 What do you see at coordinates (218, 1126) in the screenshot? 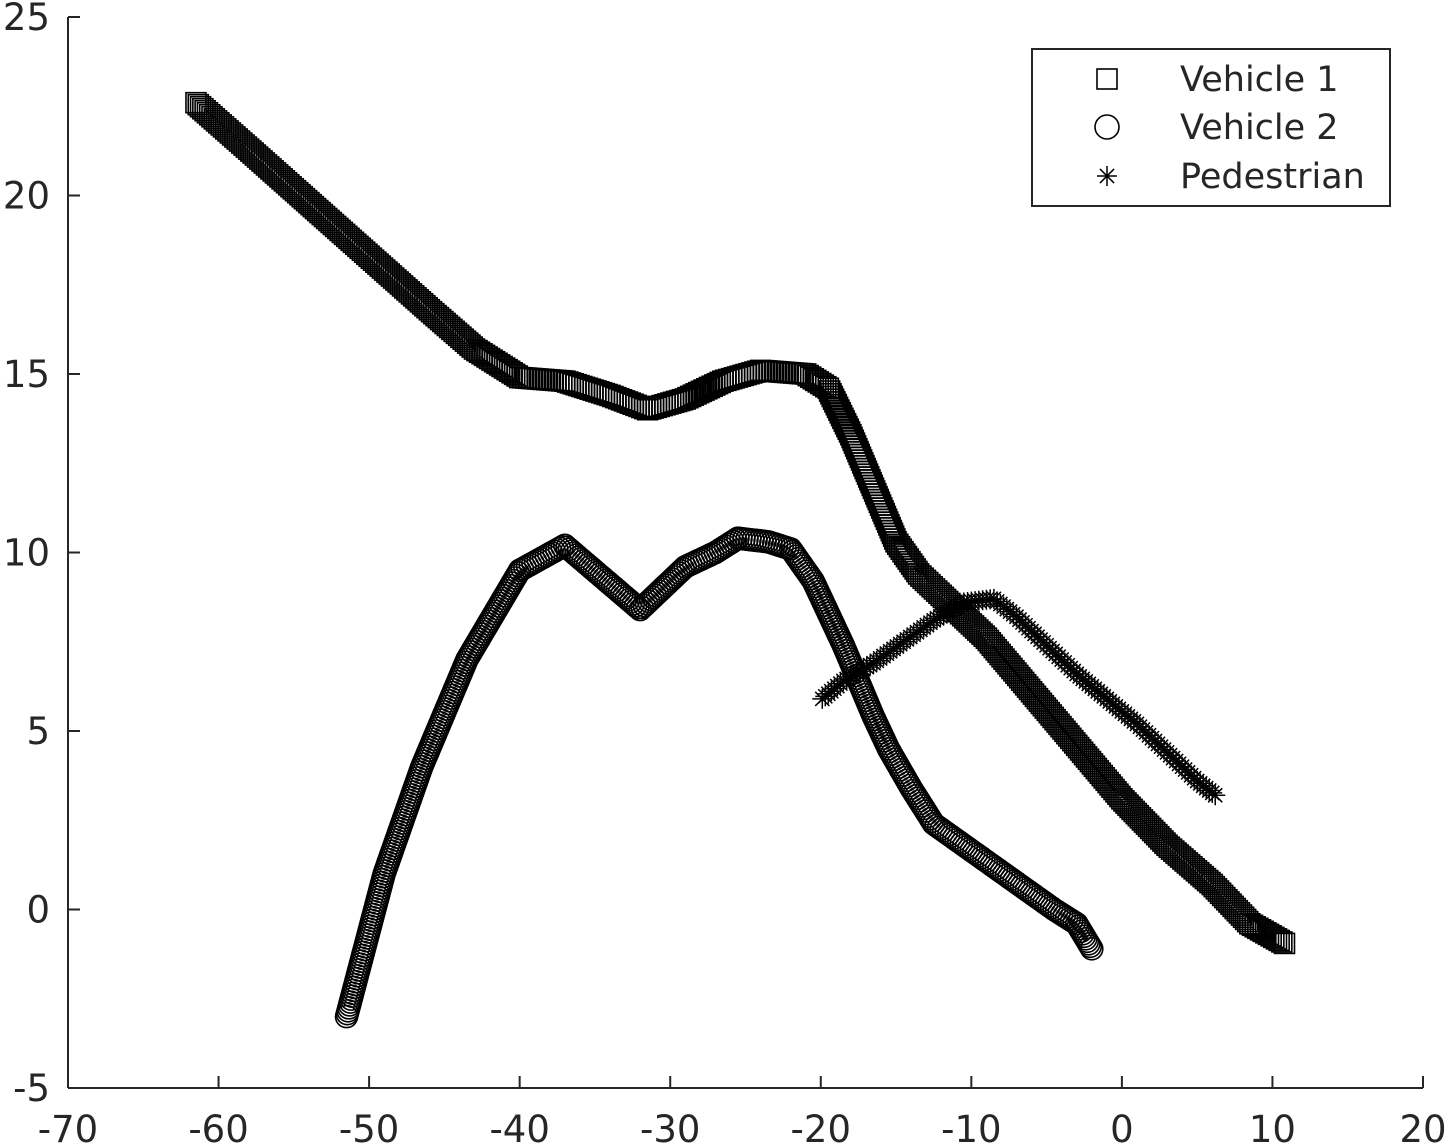
I see `x-tick-label: -60` at bounding box center [218, 1126].